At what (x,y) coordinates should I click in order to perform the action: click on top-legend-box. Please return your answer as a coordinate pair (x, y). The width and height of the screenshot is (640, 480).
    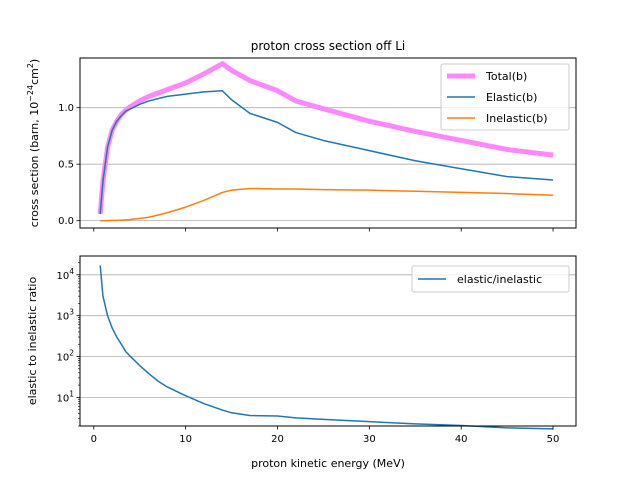
    Looking at the image, I should click on (505, 97).